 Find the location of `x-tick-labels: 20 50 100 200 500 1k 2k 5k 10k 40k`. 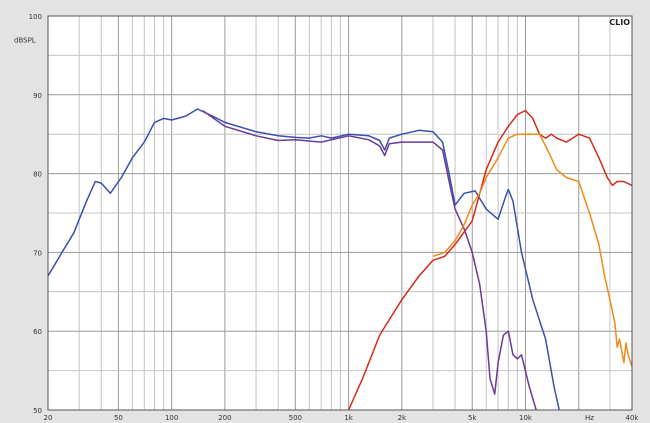

x-tick-labels: 20 50 100 200 500 1k 2k 5k 10k 40k is located at coordinates (342, 418).